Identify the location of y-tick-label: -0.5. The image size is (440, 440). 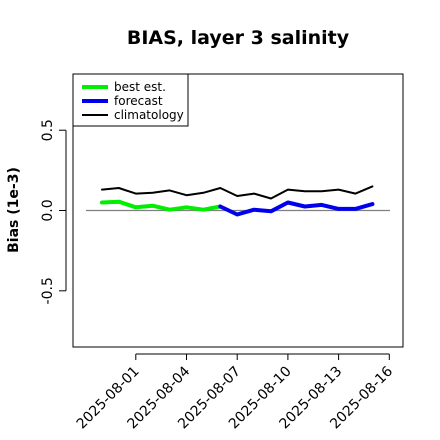
(48, 290).